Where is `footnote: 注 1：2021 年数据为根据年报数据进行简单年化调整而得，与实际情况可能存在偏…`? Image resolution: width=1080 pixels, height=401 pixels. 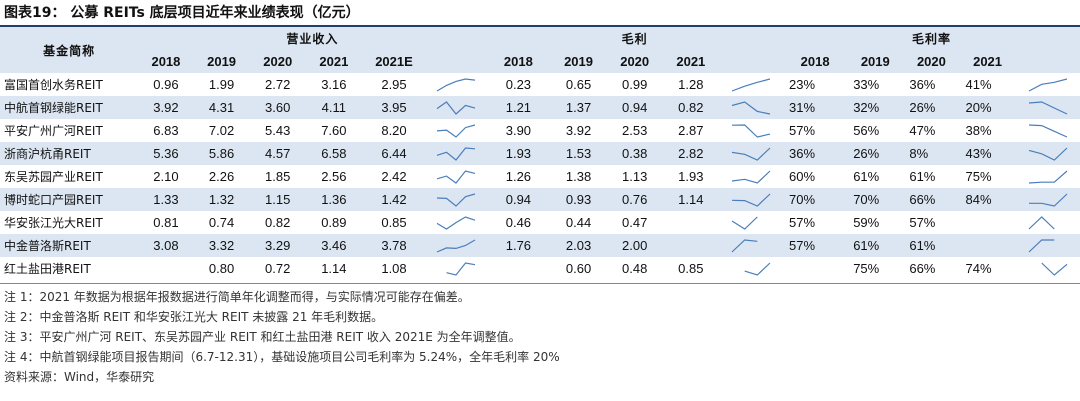 footnote: 注 1：2021 年数据为根据年报数据进行简单年化调整而得，与实际情况可能存在偏… is located at coordinates (237, 297).